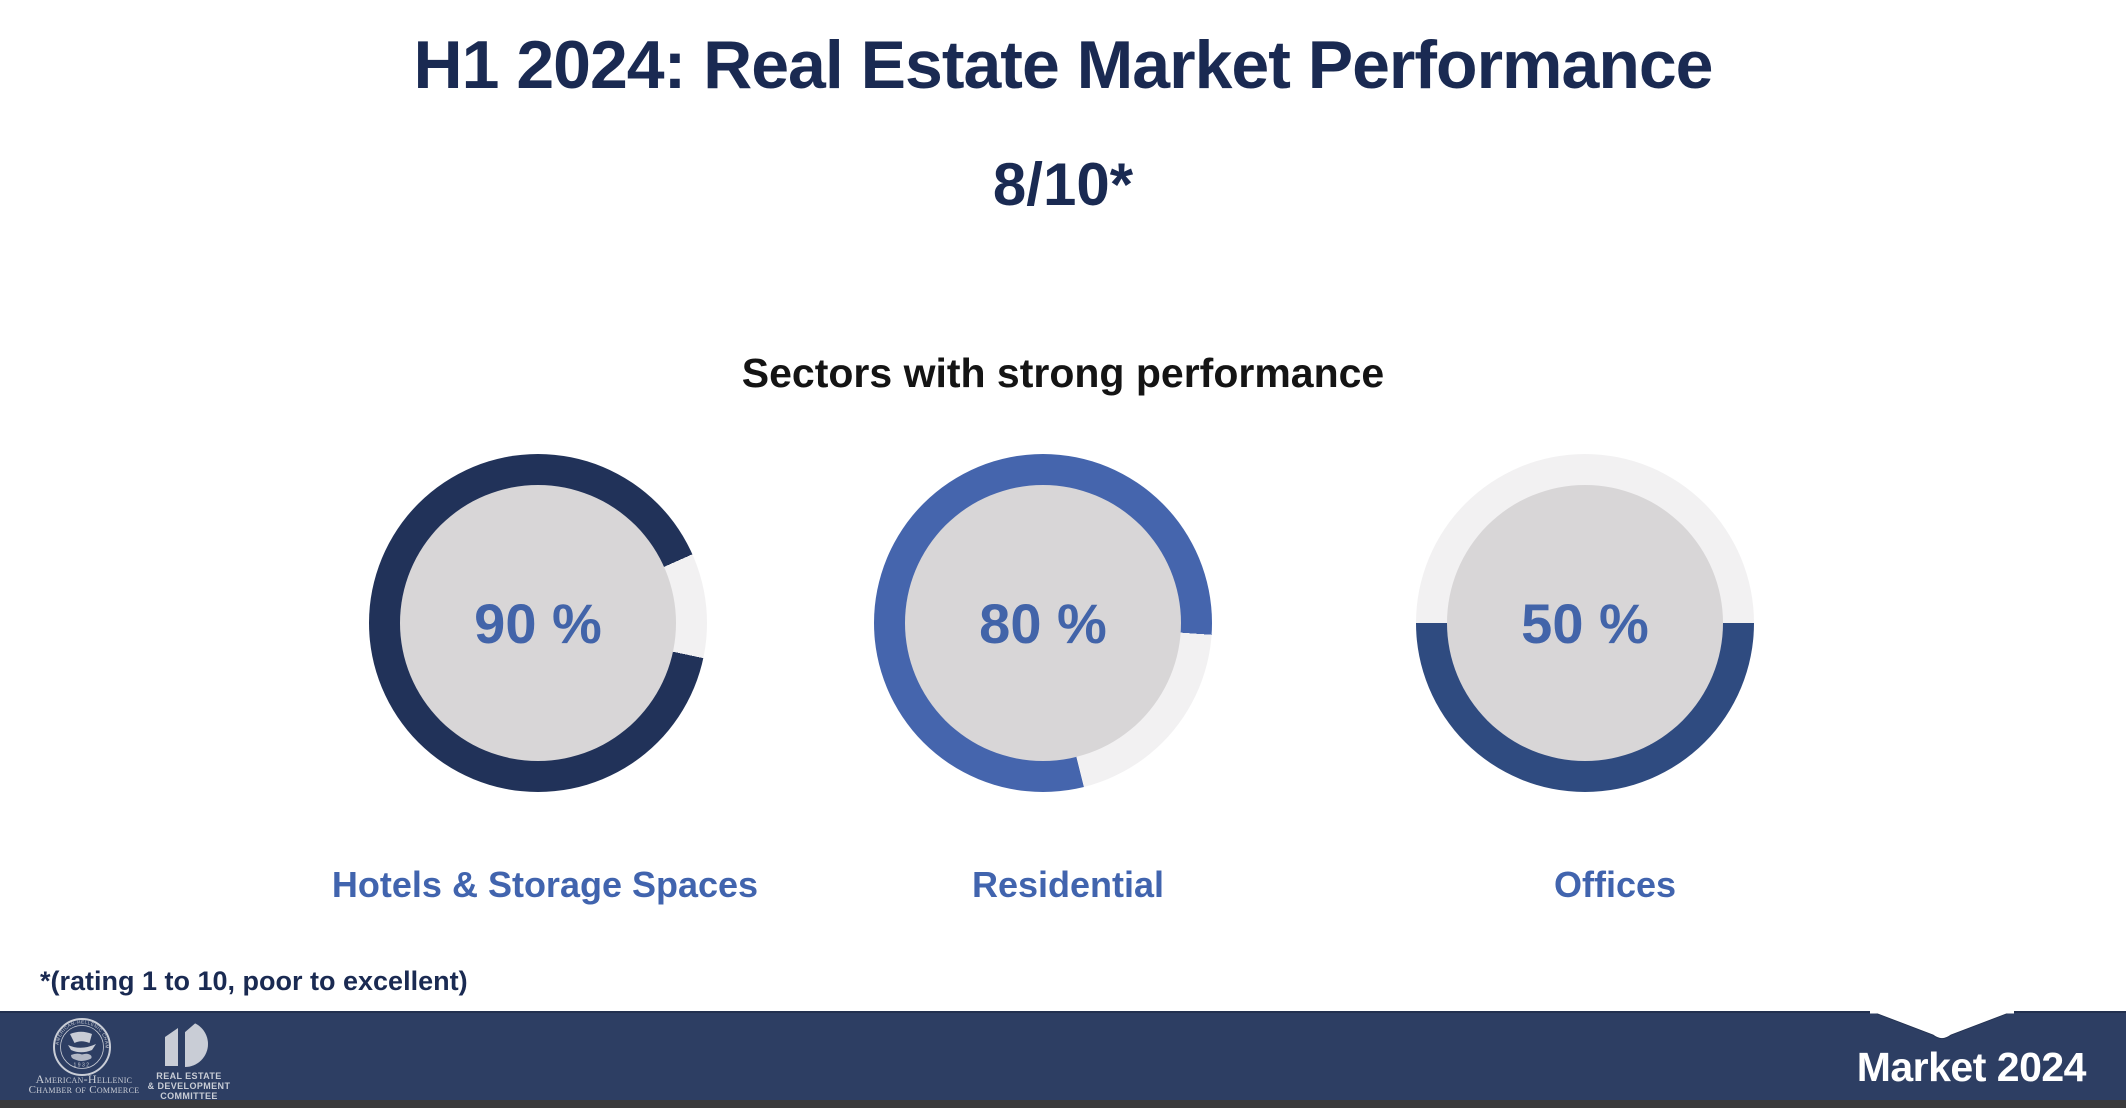 Image resolution: width=2126 pixels, height=1108 pixels. I want to click on rating-score: 8/10*, so click(1063, 184).